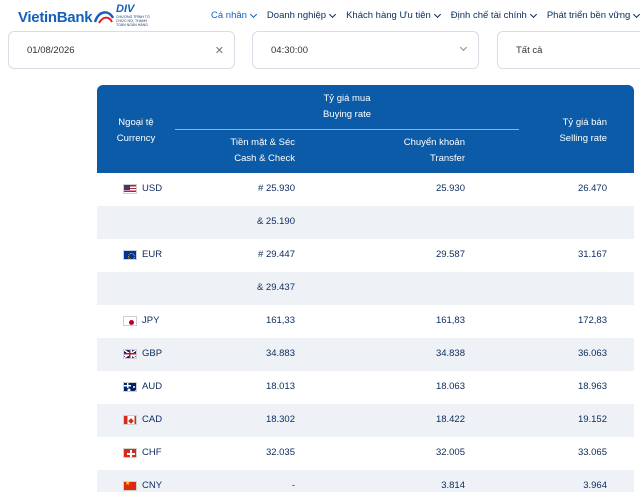  I want to click on clear-icon: ✕, so click(219, 51).